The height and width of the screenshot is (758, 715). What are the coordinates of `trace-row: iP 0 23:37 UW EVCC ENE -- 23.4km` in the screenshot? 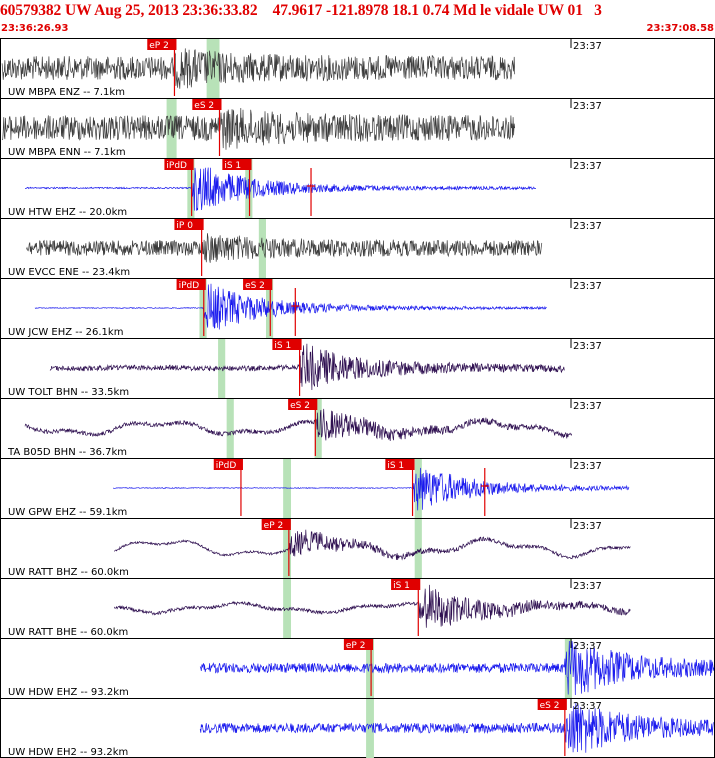 It's located at (357, 248).